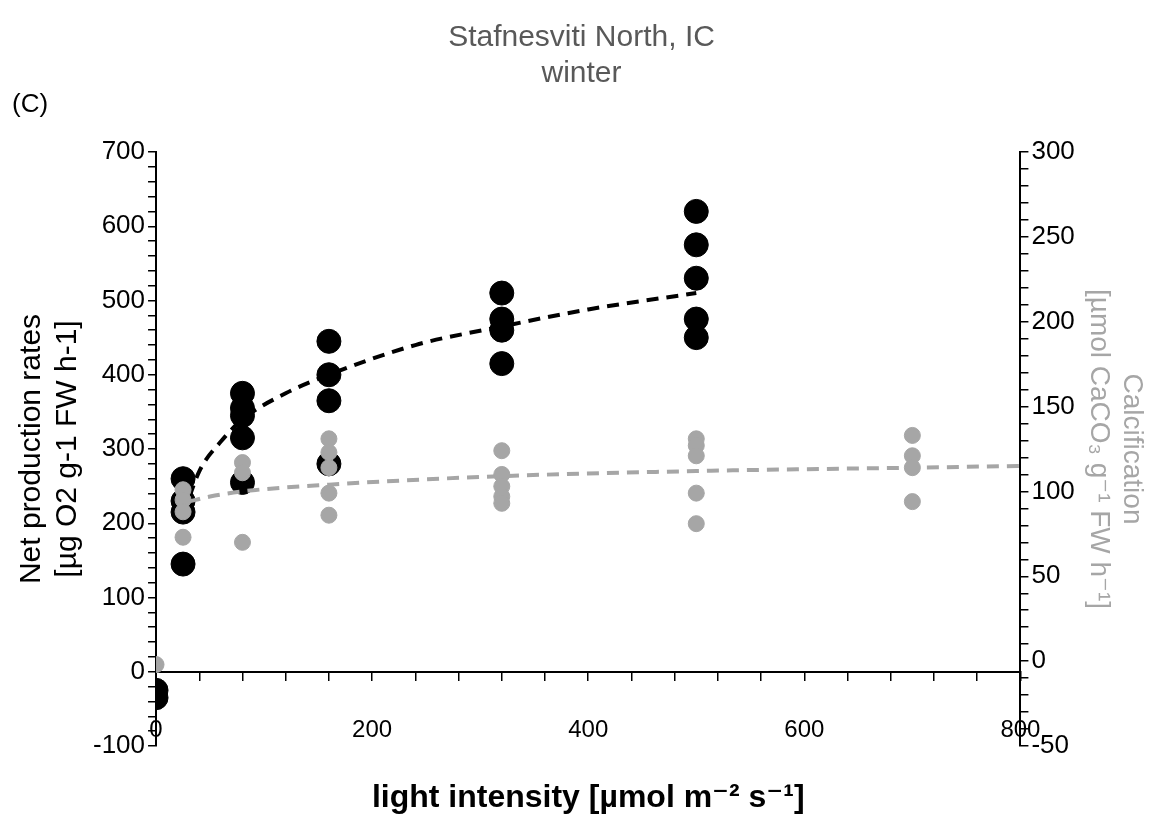 This screenshot has height=826, width=1163. Describe the element at coordinates (123, 372) in the screenshot. I see `y-tick-label: 400` at that location.